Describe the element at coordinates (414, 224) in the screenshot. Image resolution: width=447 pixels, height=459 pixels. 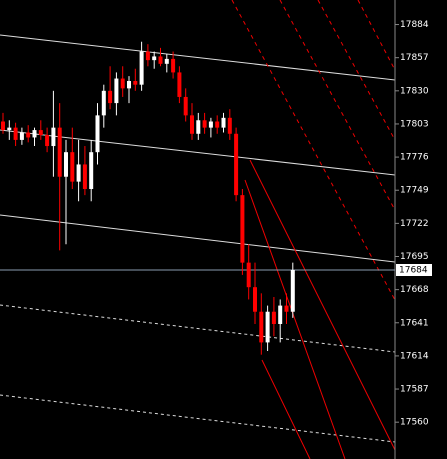
I see `y-tick-label: 17722` at that location.